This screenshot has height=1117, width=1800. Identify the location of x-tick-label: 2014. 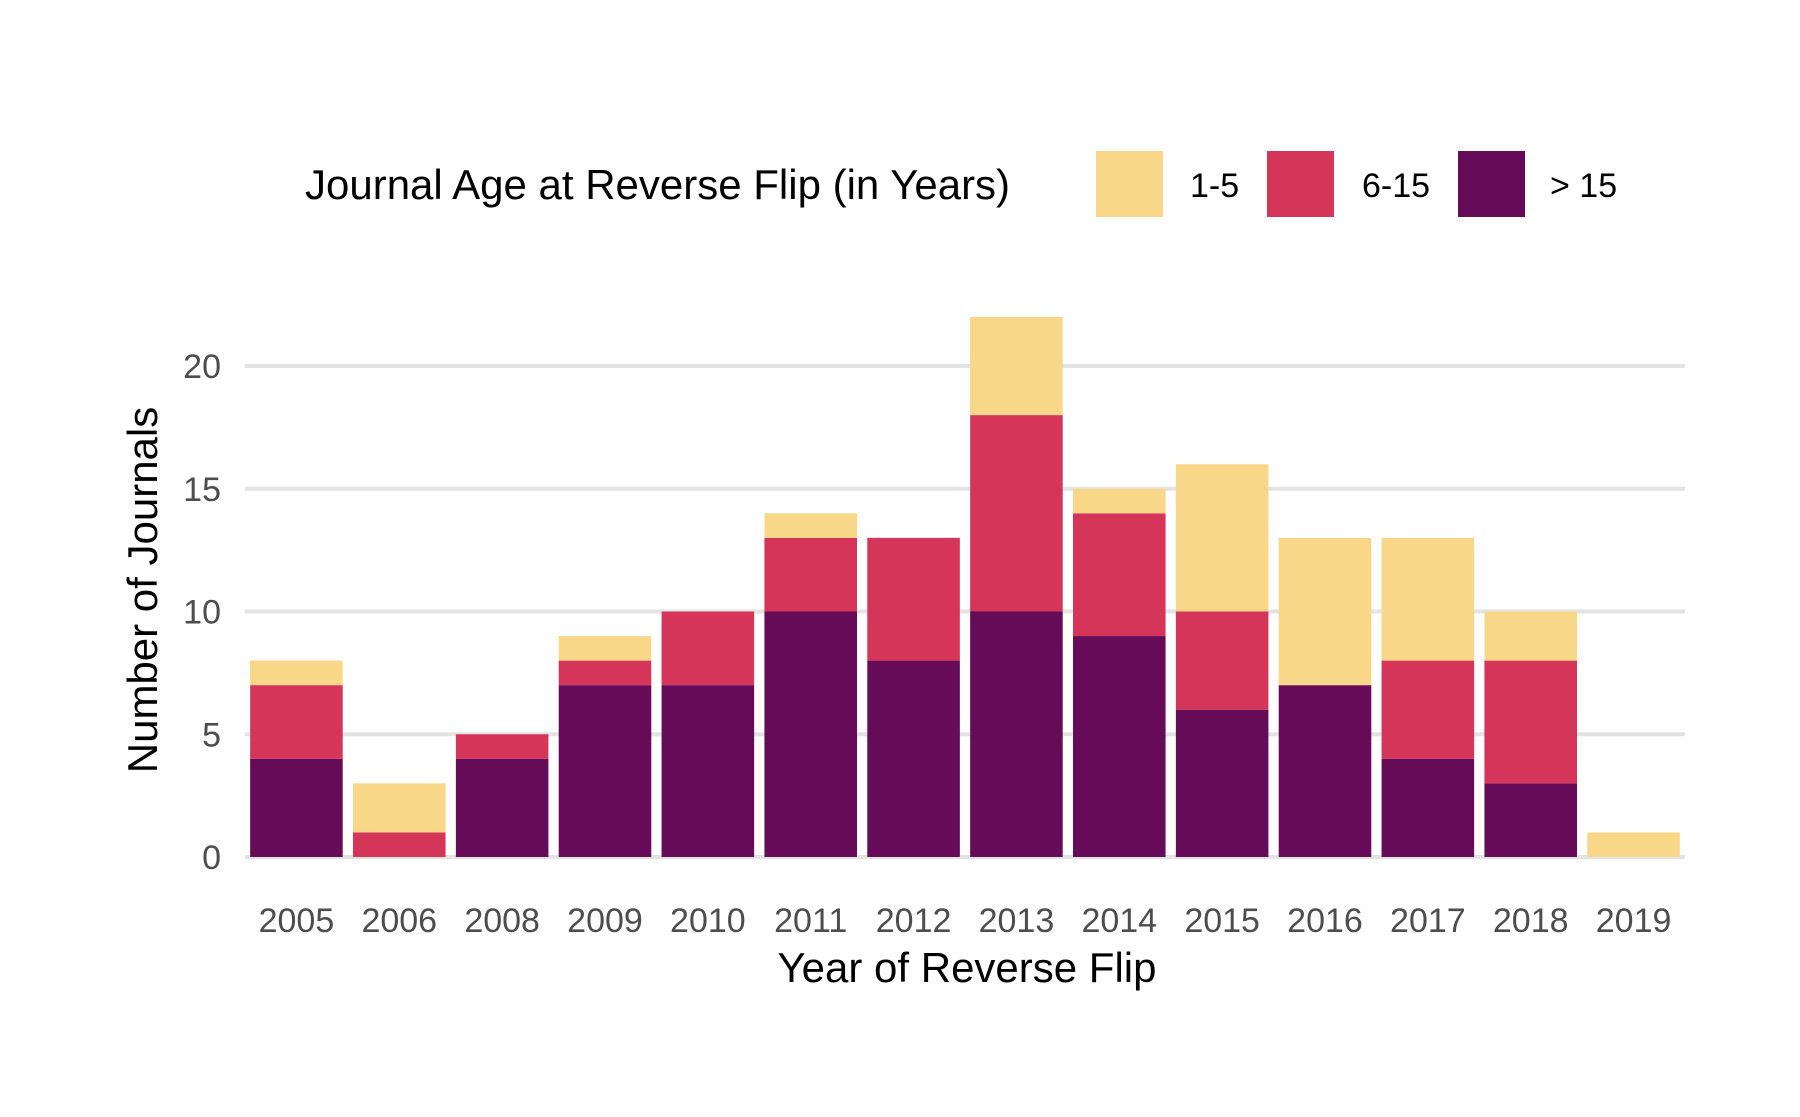
(1119, 921).